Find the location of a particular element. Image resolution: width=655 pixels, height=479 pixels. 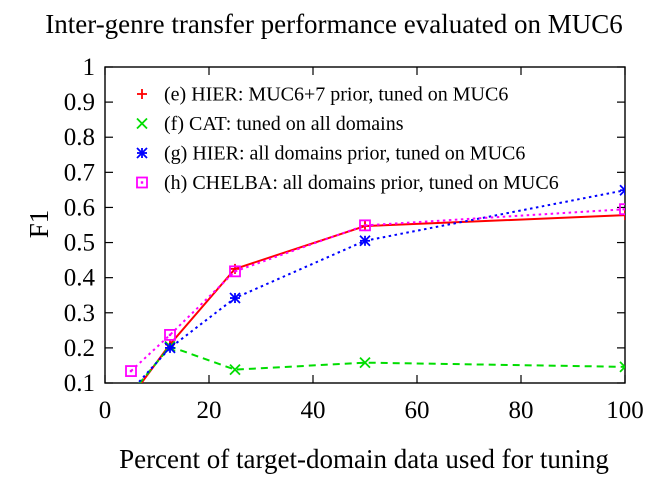

x-tick-label: 80 is located at coordinates (521, 410).